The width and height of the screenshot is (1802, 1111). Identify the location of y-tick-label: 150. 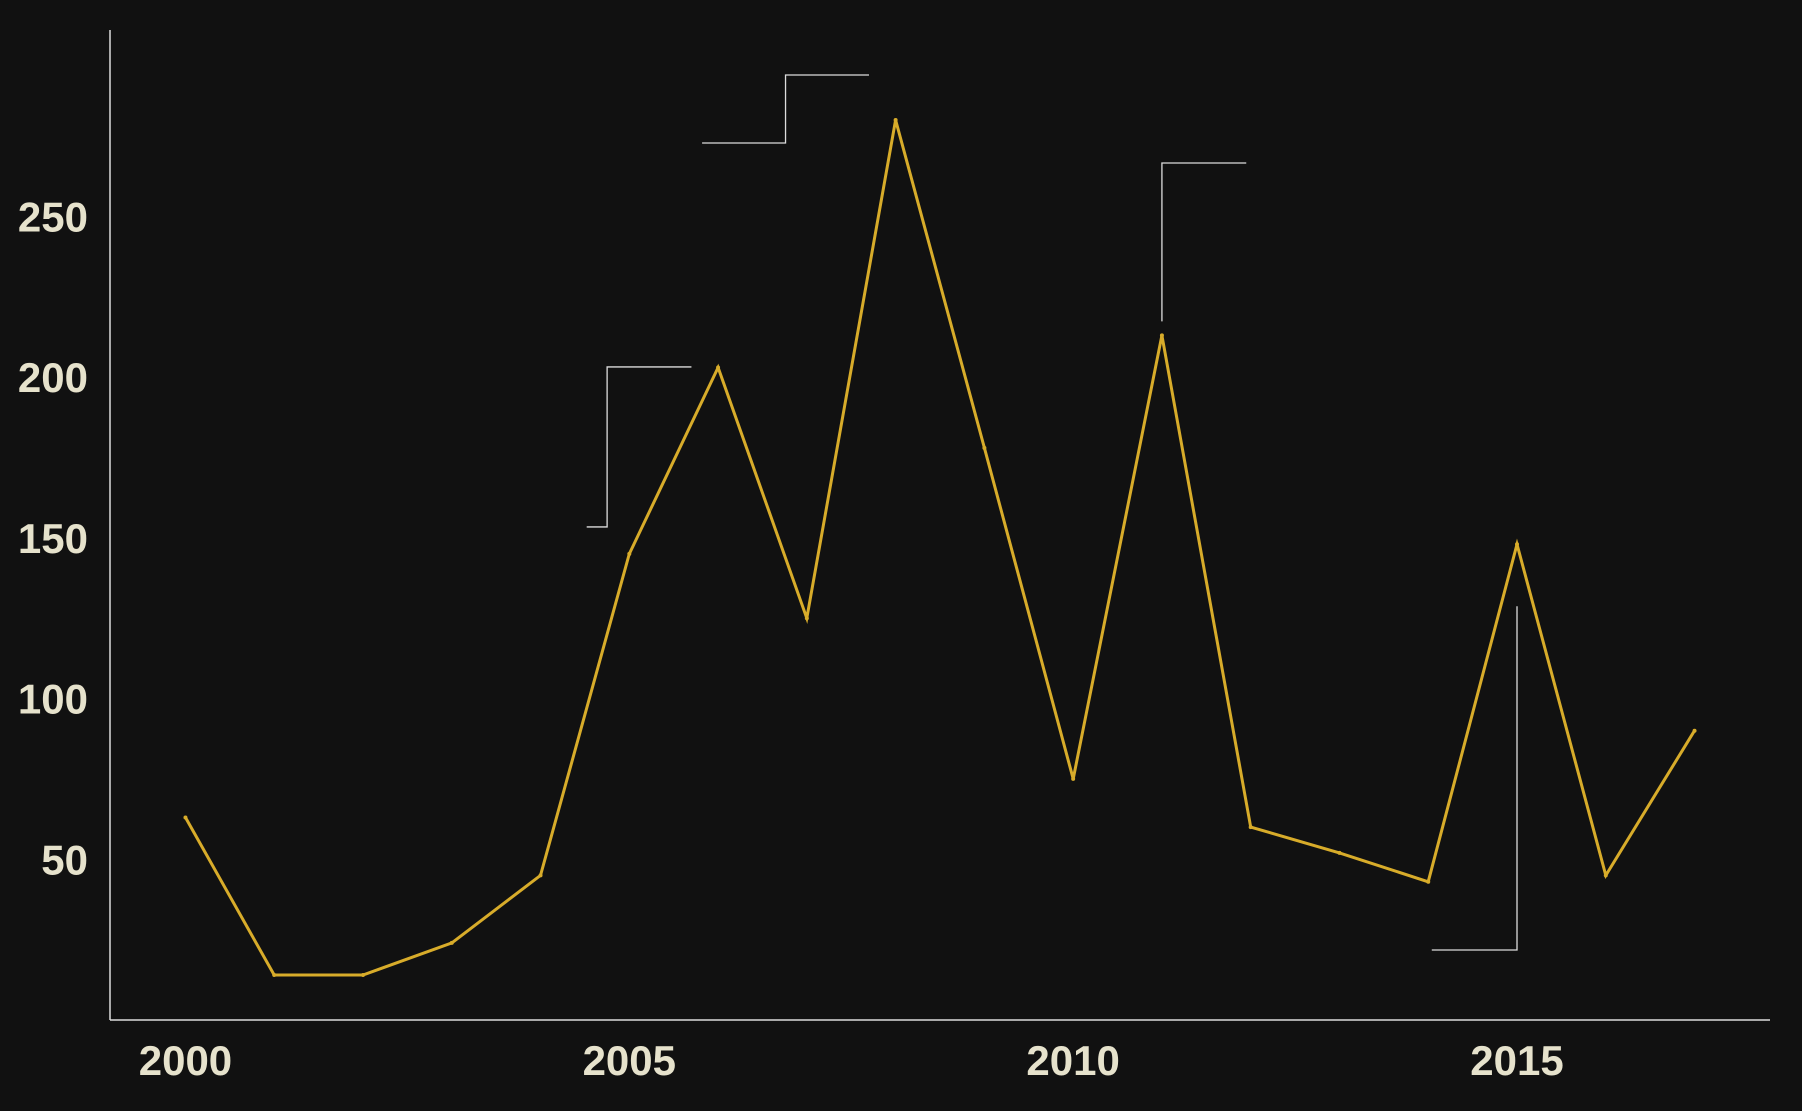
(53, 538).